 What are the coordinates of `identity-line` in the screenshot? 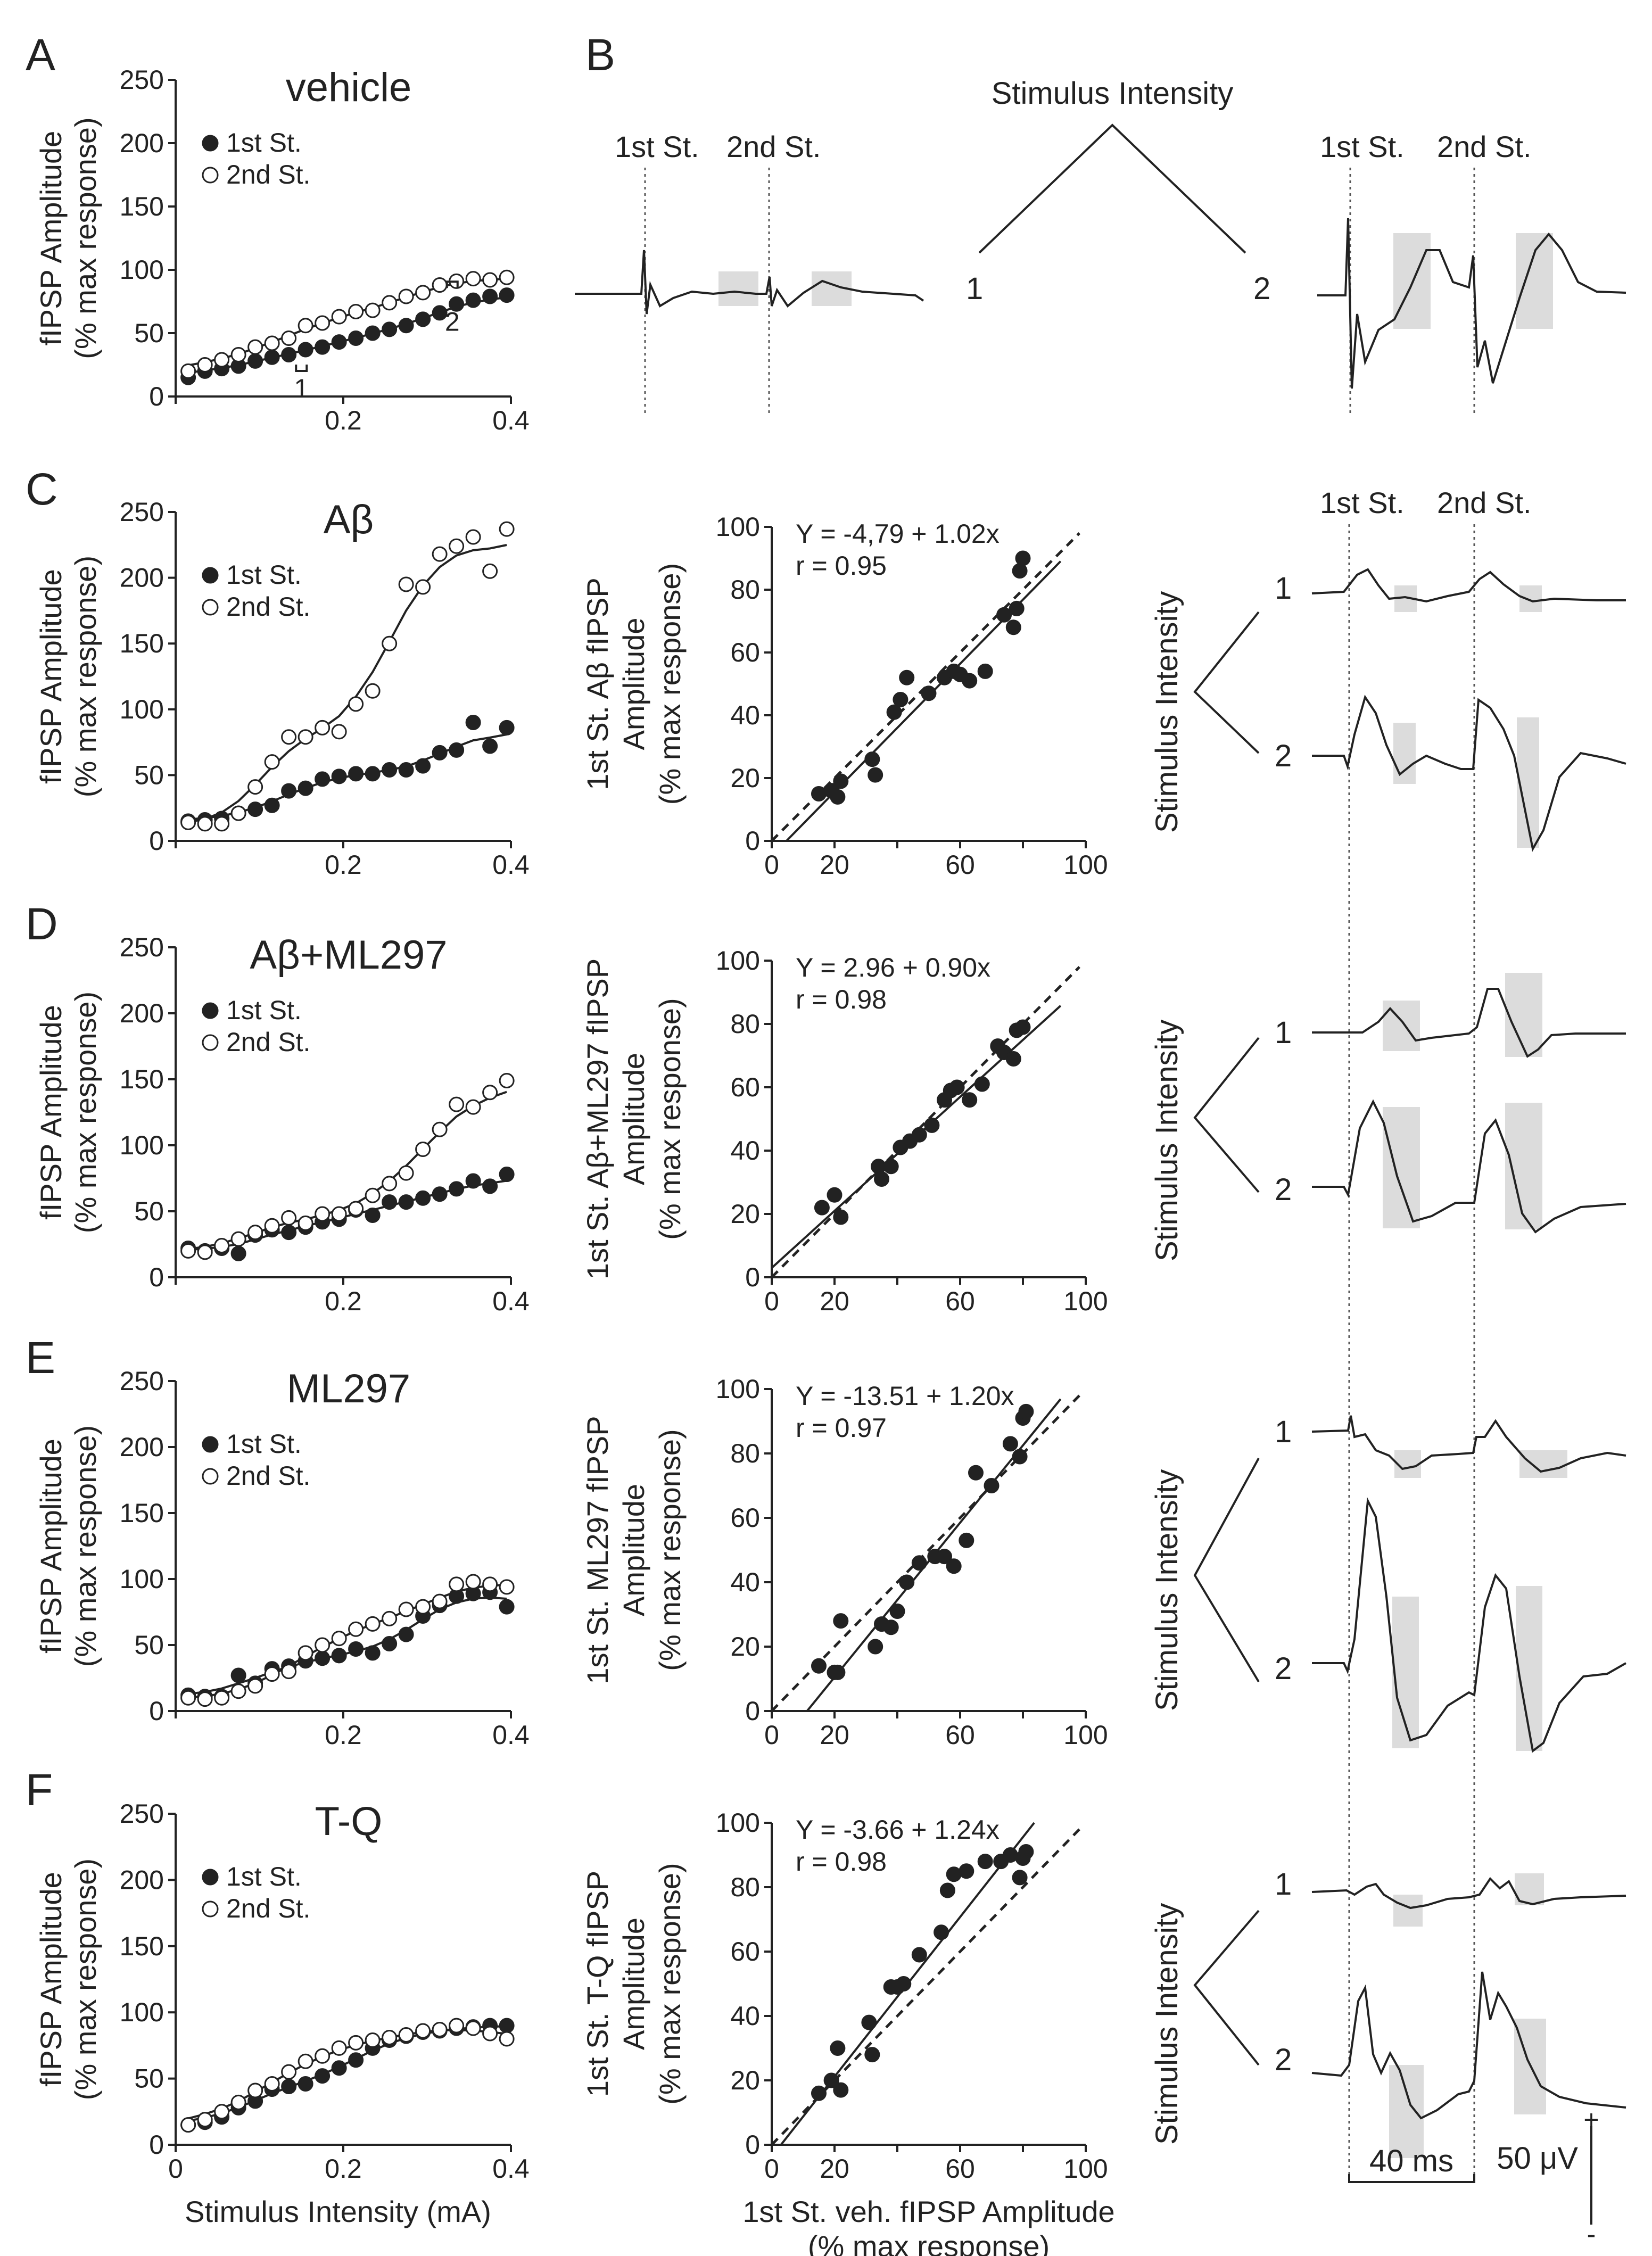 It's located at (925, 687).